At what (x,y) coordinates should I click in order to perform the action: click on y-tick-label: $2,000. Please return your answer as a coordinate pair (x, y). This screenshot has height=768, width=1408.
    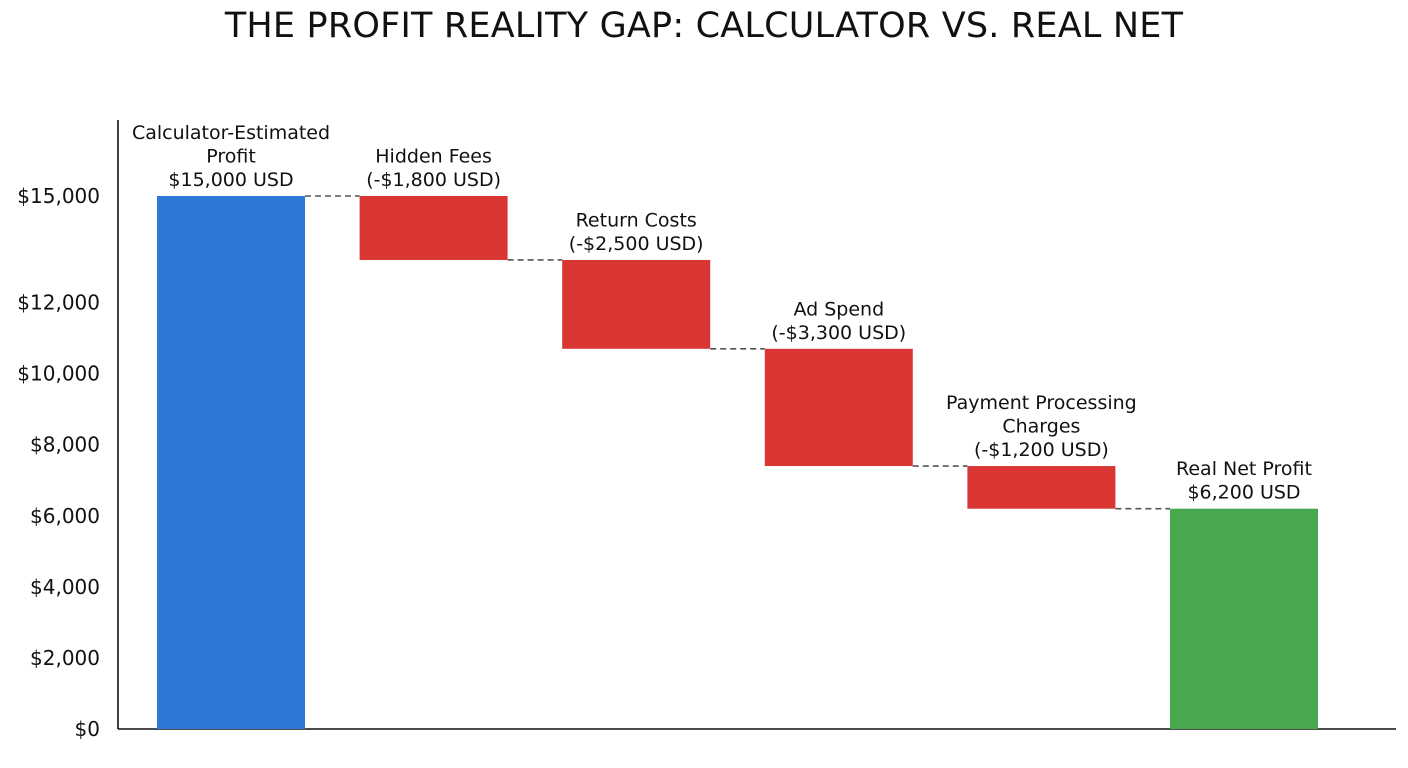
    Looking at the image, I should click on (65, 658).